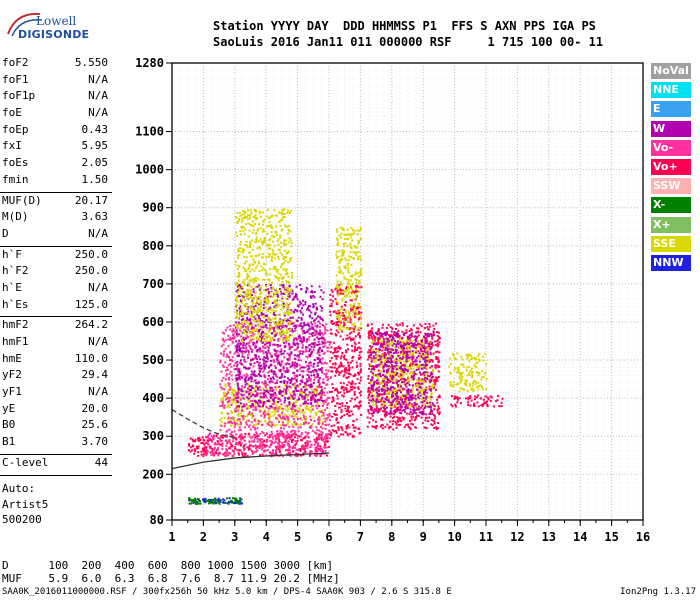  Describe the element at coordinates (19, 96) in the screenshot. I see `param-key: foF1p` at that location.